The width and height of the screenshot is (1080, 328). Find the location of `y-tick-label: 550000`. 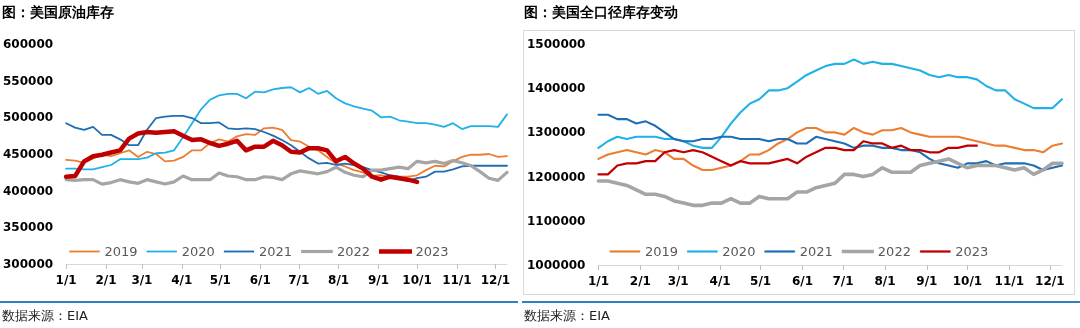

y-tick-label: 550000 is located at coordinates (28, 80).